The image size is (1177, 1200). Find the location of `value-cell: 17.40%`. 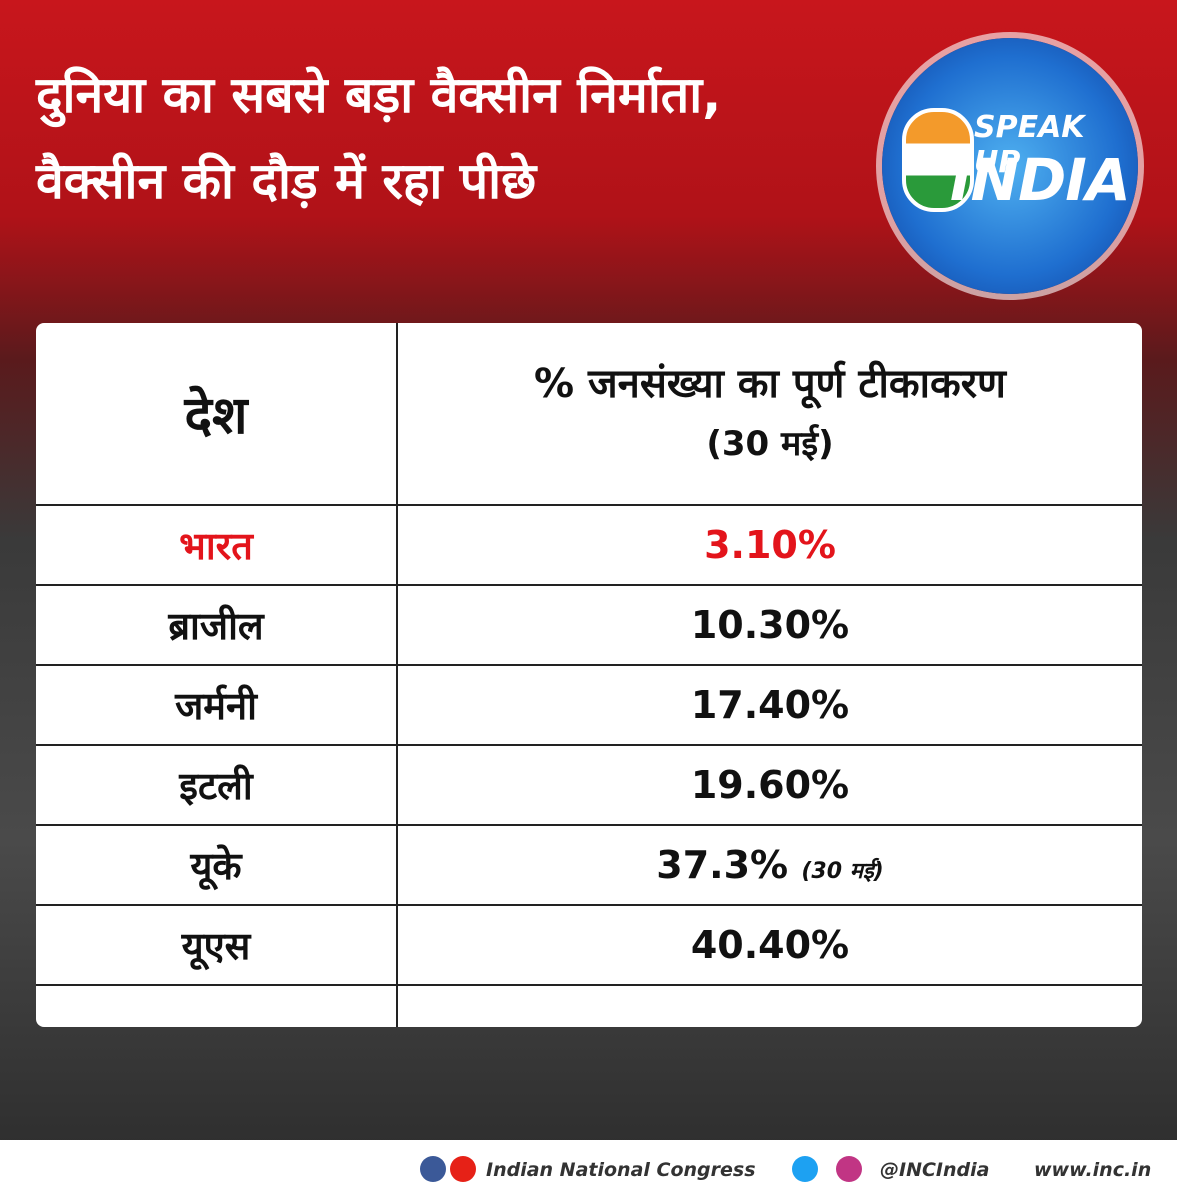

value-cell: 17.40% is located at coordinates (769, 705).